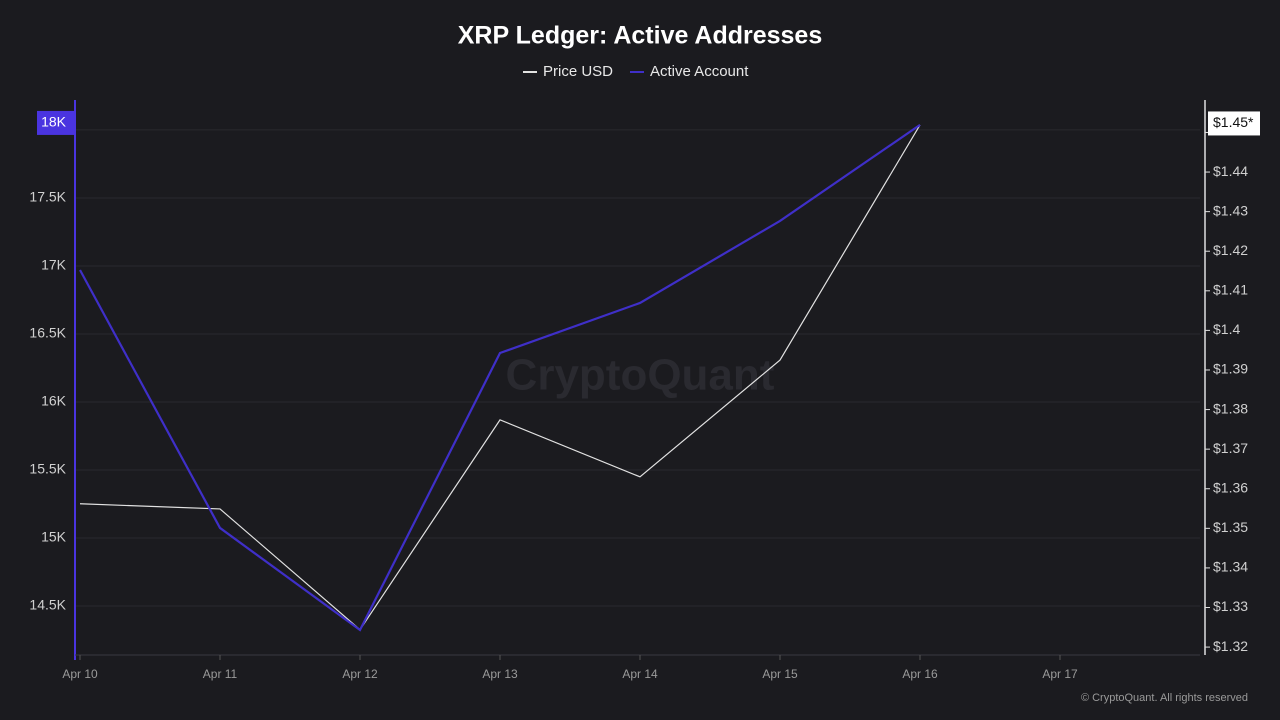 The height and width of the screenshot is (720, 1280). Describe the element at coordinates (360, 674) in the screenshot. I see `x-tick-label: Apr 12` at that location.